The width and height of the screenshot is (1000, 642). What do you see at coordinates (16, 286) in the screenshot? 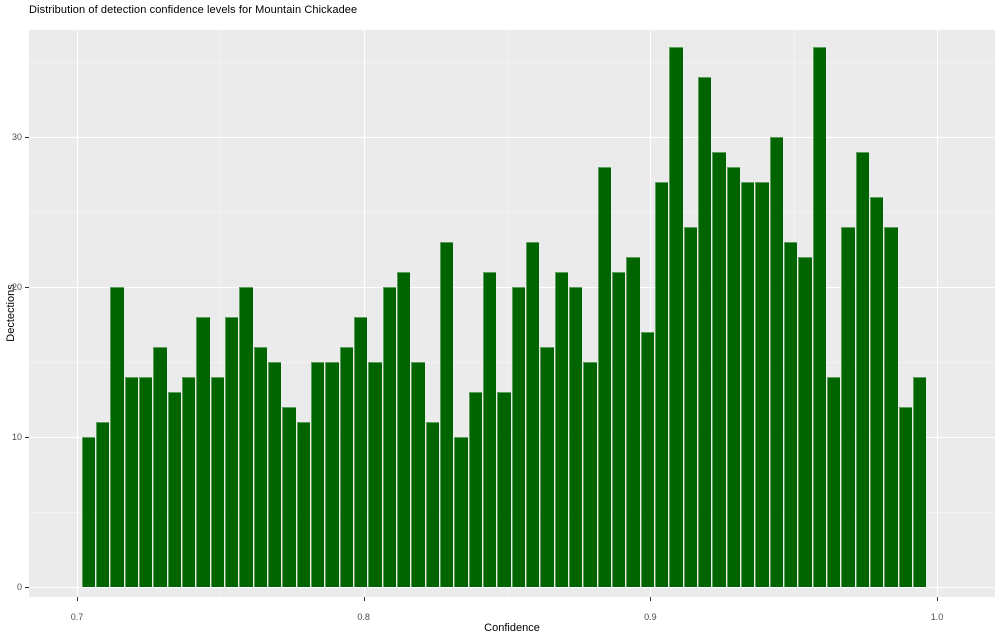
I see `y-axis-tick-label: 20` at bounding box center [16, 286].